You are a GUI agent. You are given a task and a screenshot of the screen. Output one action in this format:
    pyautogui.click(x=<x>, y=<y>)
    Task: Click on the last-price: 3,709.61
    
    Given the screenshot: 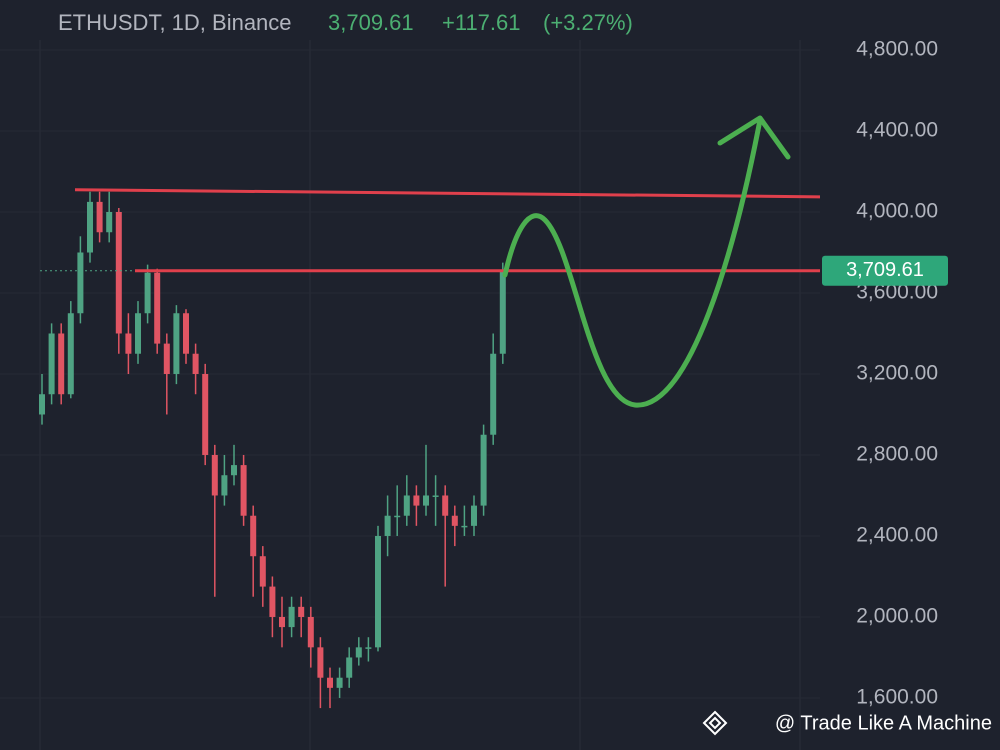 What is the action you would take?
    pyautogui.click(x=371, y=22)
    